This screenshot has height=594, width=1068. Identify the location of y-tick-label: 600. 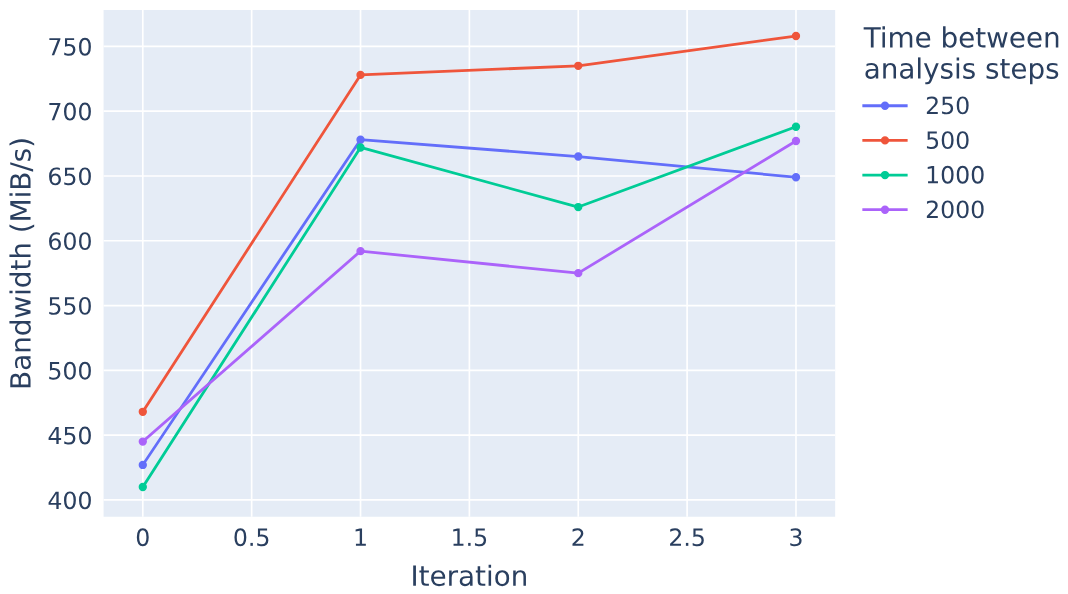
(70, 241).